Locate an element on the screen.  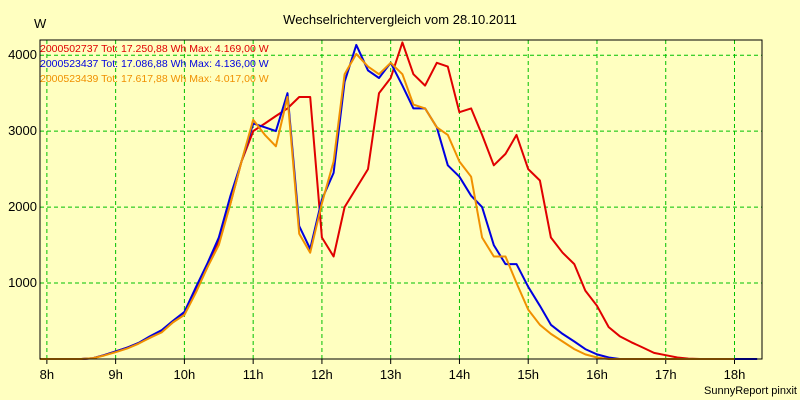
x-tick-label: 15h is located at coordinates (528, 374).